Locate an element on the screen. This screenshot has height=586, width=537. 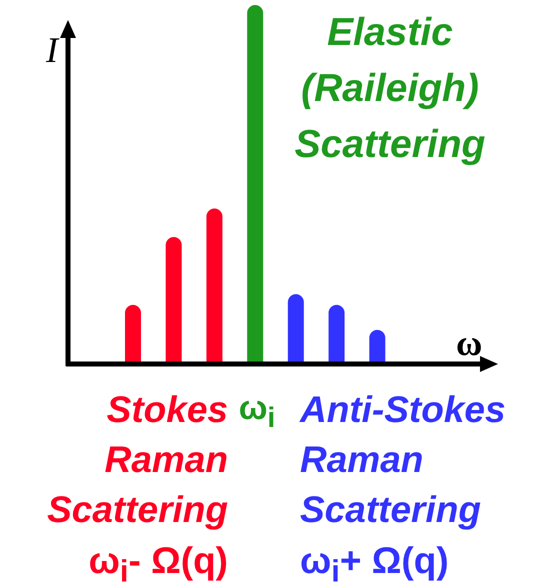
annotation: Elastic (Raileigh) Scattering is located at coordinates (390, 89).